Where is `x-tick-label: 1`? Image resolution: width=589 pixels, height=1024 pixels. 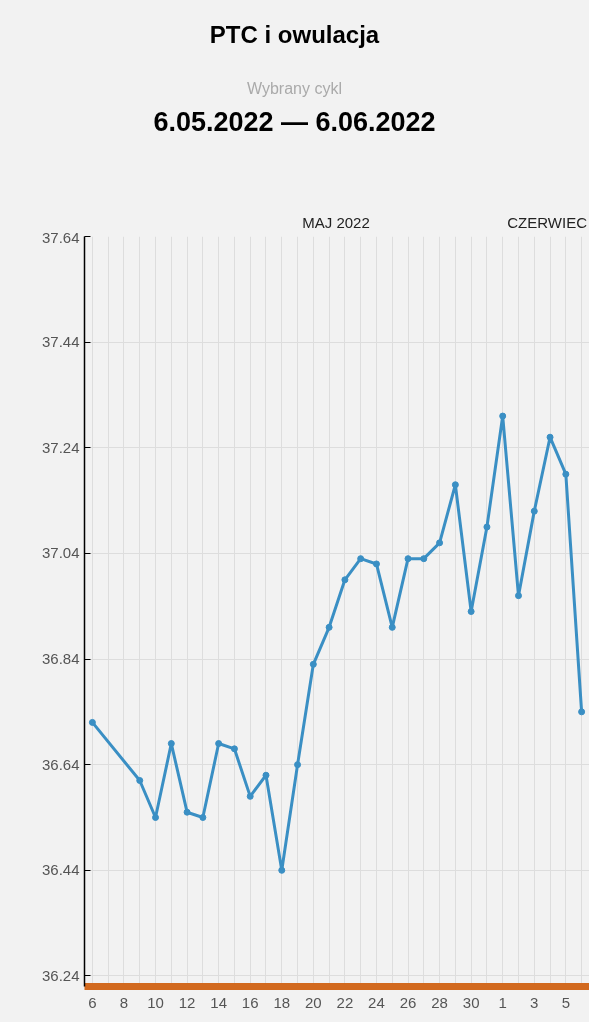 x-tick-label: 1 is located at coordinates (502, 1002).